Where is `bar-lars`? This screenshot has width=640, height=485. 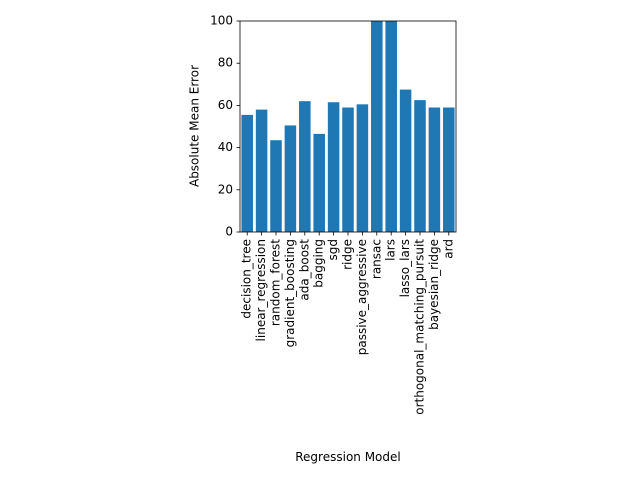
bar-lars is located at coordinates (391, 126).